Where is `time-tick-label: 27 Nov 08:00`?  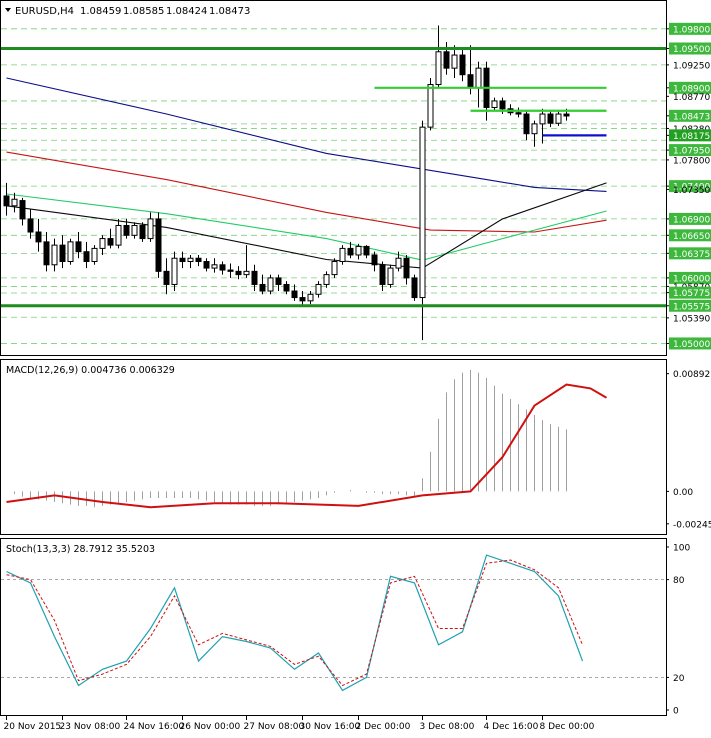 time-tick-label: 27 Nov 08:00 is located at coordinates (274, 727).